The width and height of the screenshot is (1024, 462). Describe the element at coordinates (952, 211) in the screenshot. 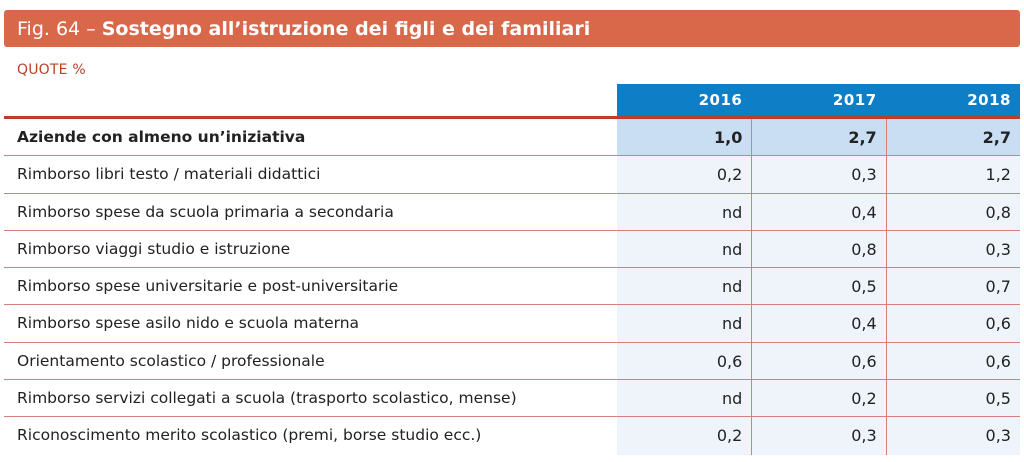

I see `cell-2018: 0,8` at that location.